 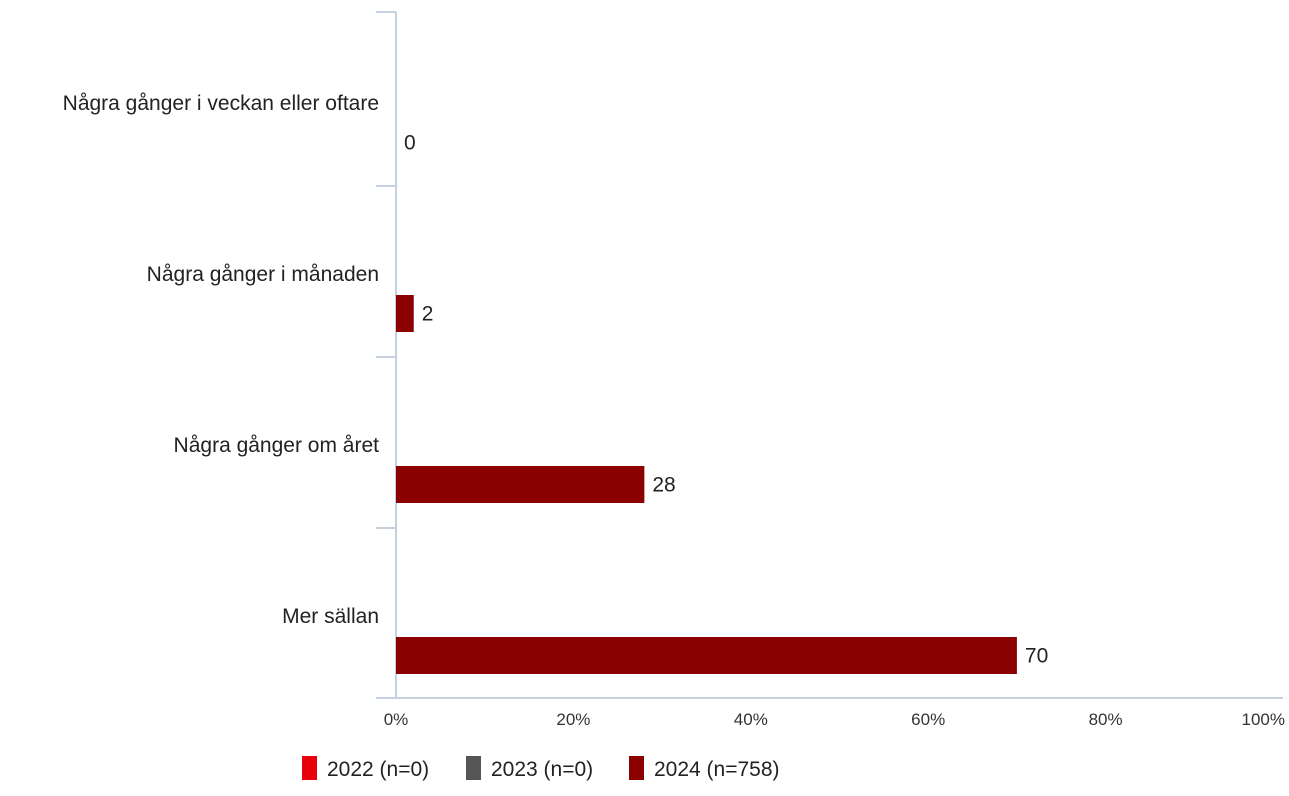 I want to click on x-tick-label: 20%, so click(x=573, y=719).